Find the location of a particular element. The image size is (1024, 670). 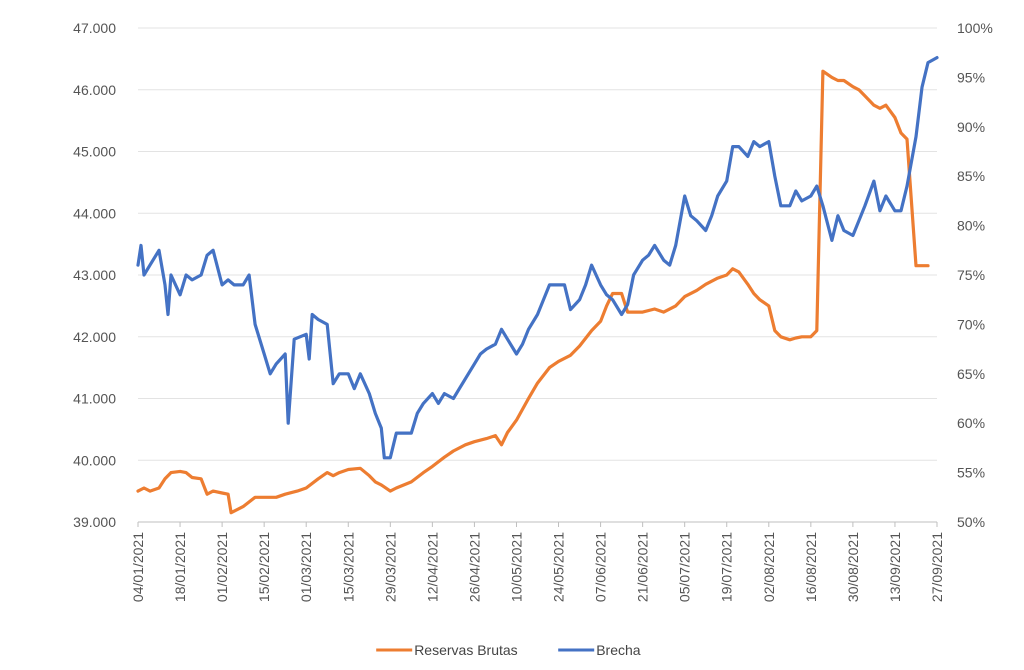

x-tick-label: 29/03/2021 is located at coordinates (390, 567).